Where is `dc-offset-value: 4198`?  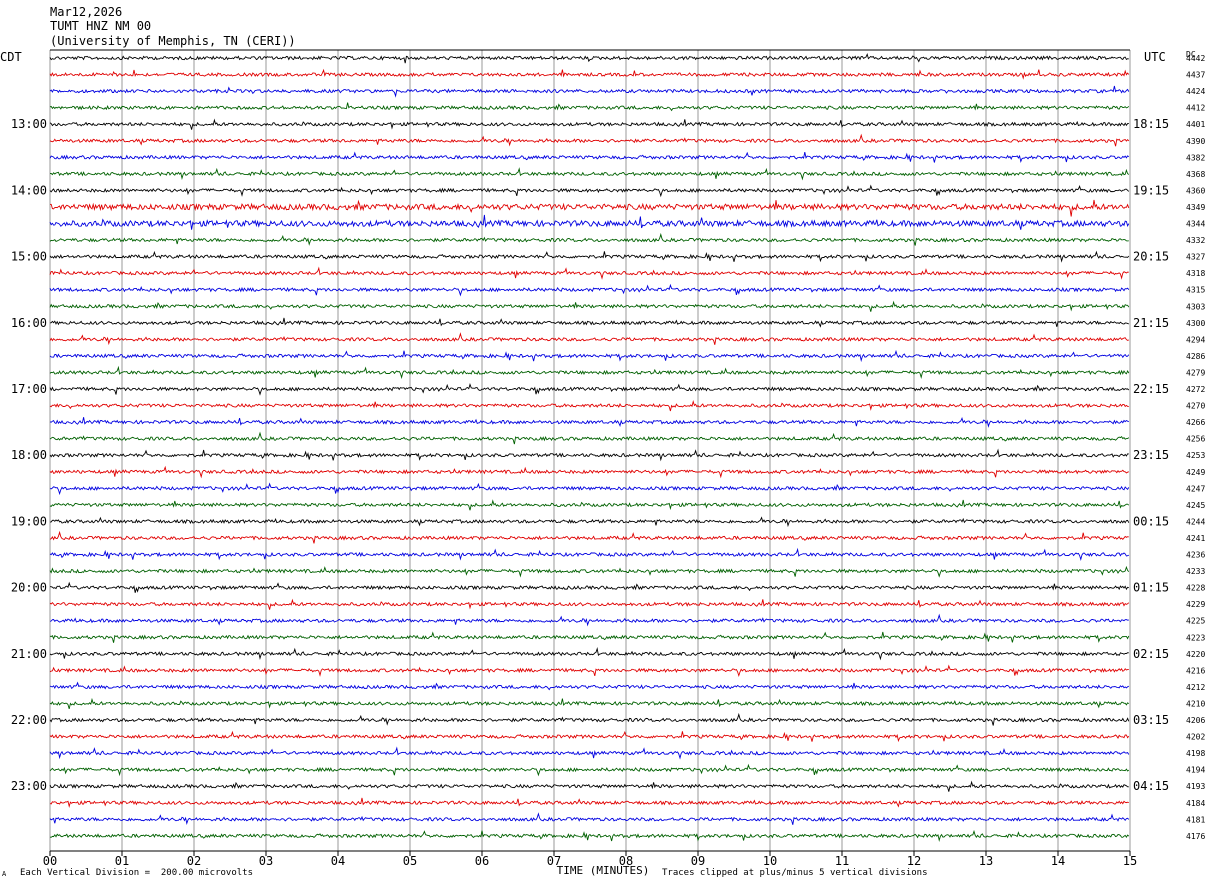 dc-offset-value: 4198 is located at coordinates (1195, 753).